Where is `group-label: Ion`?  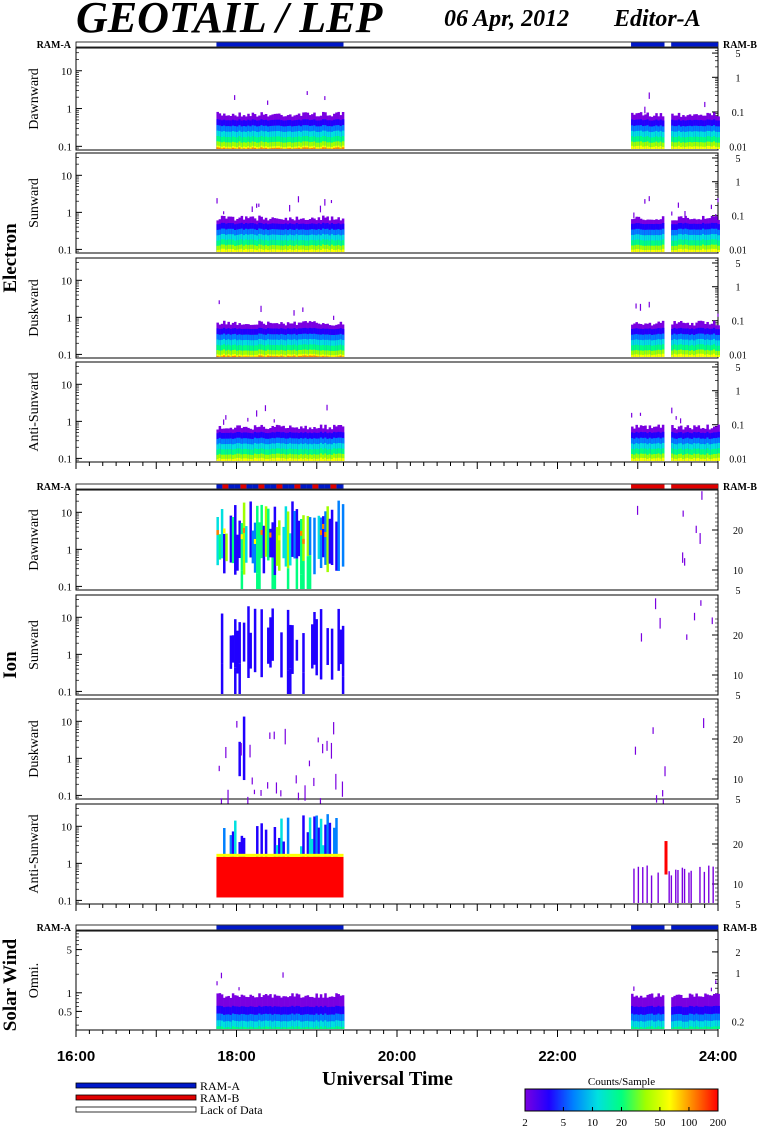 group-label: Ion is located at coordinates (10, 665).